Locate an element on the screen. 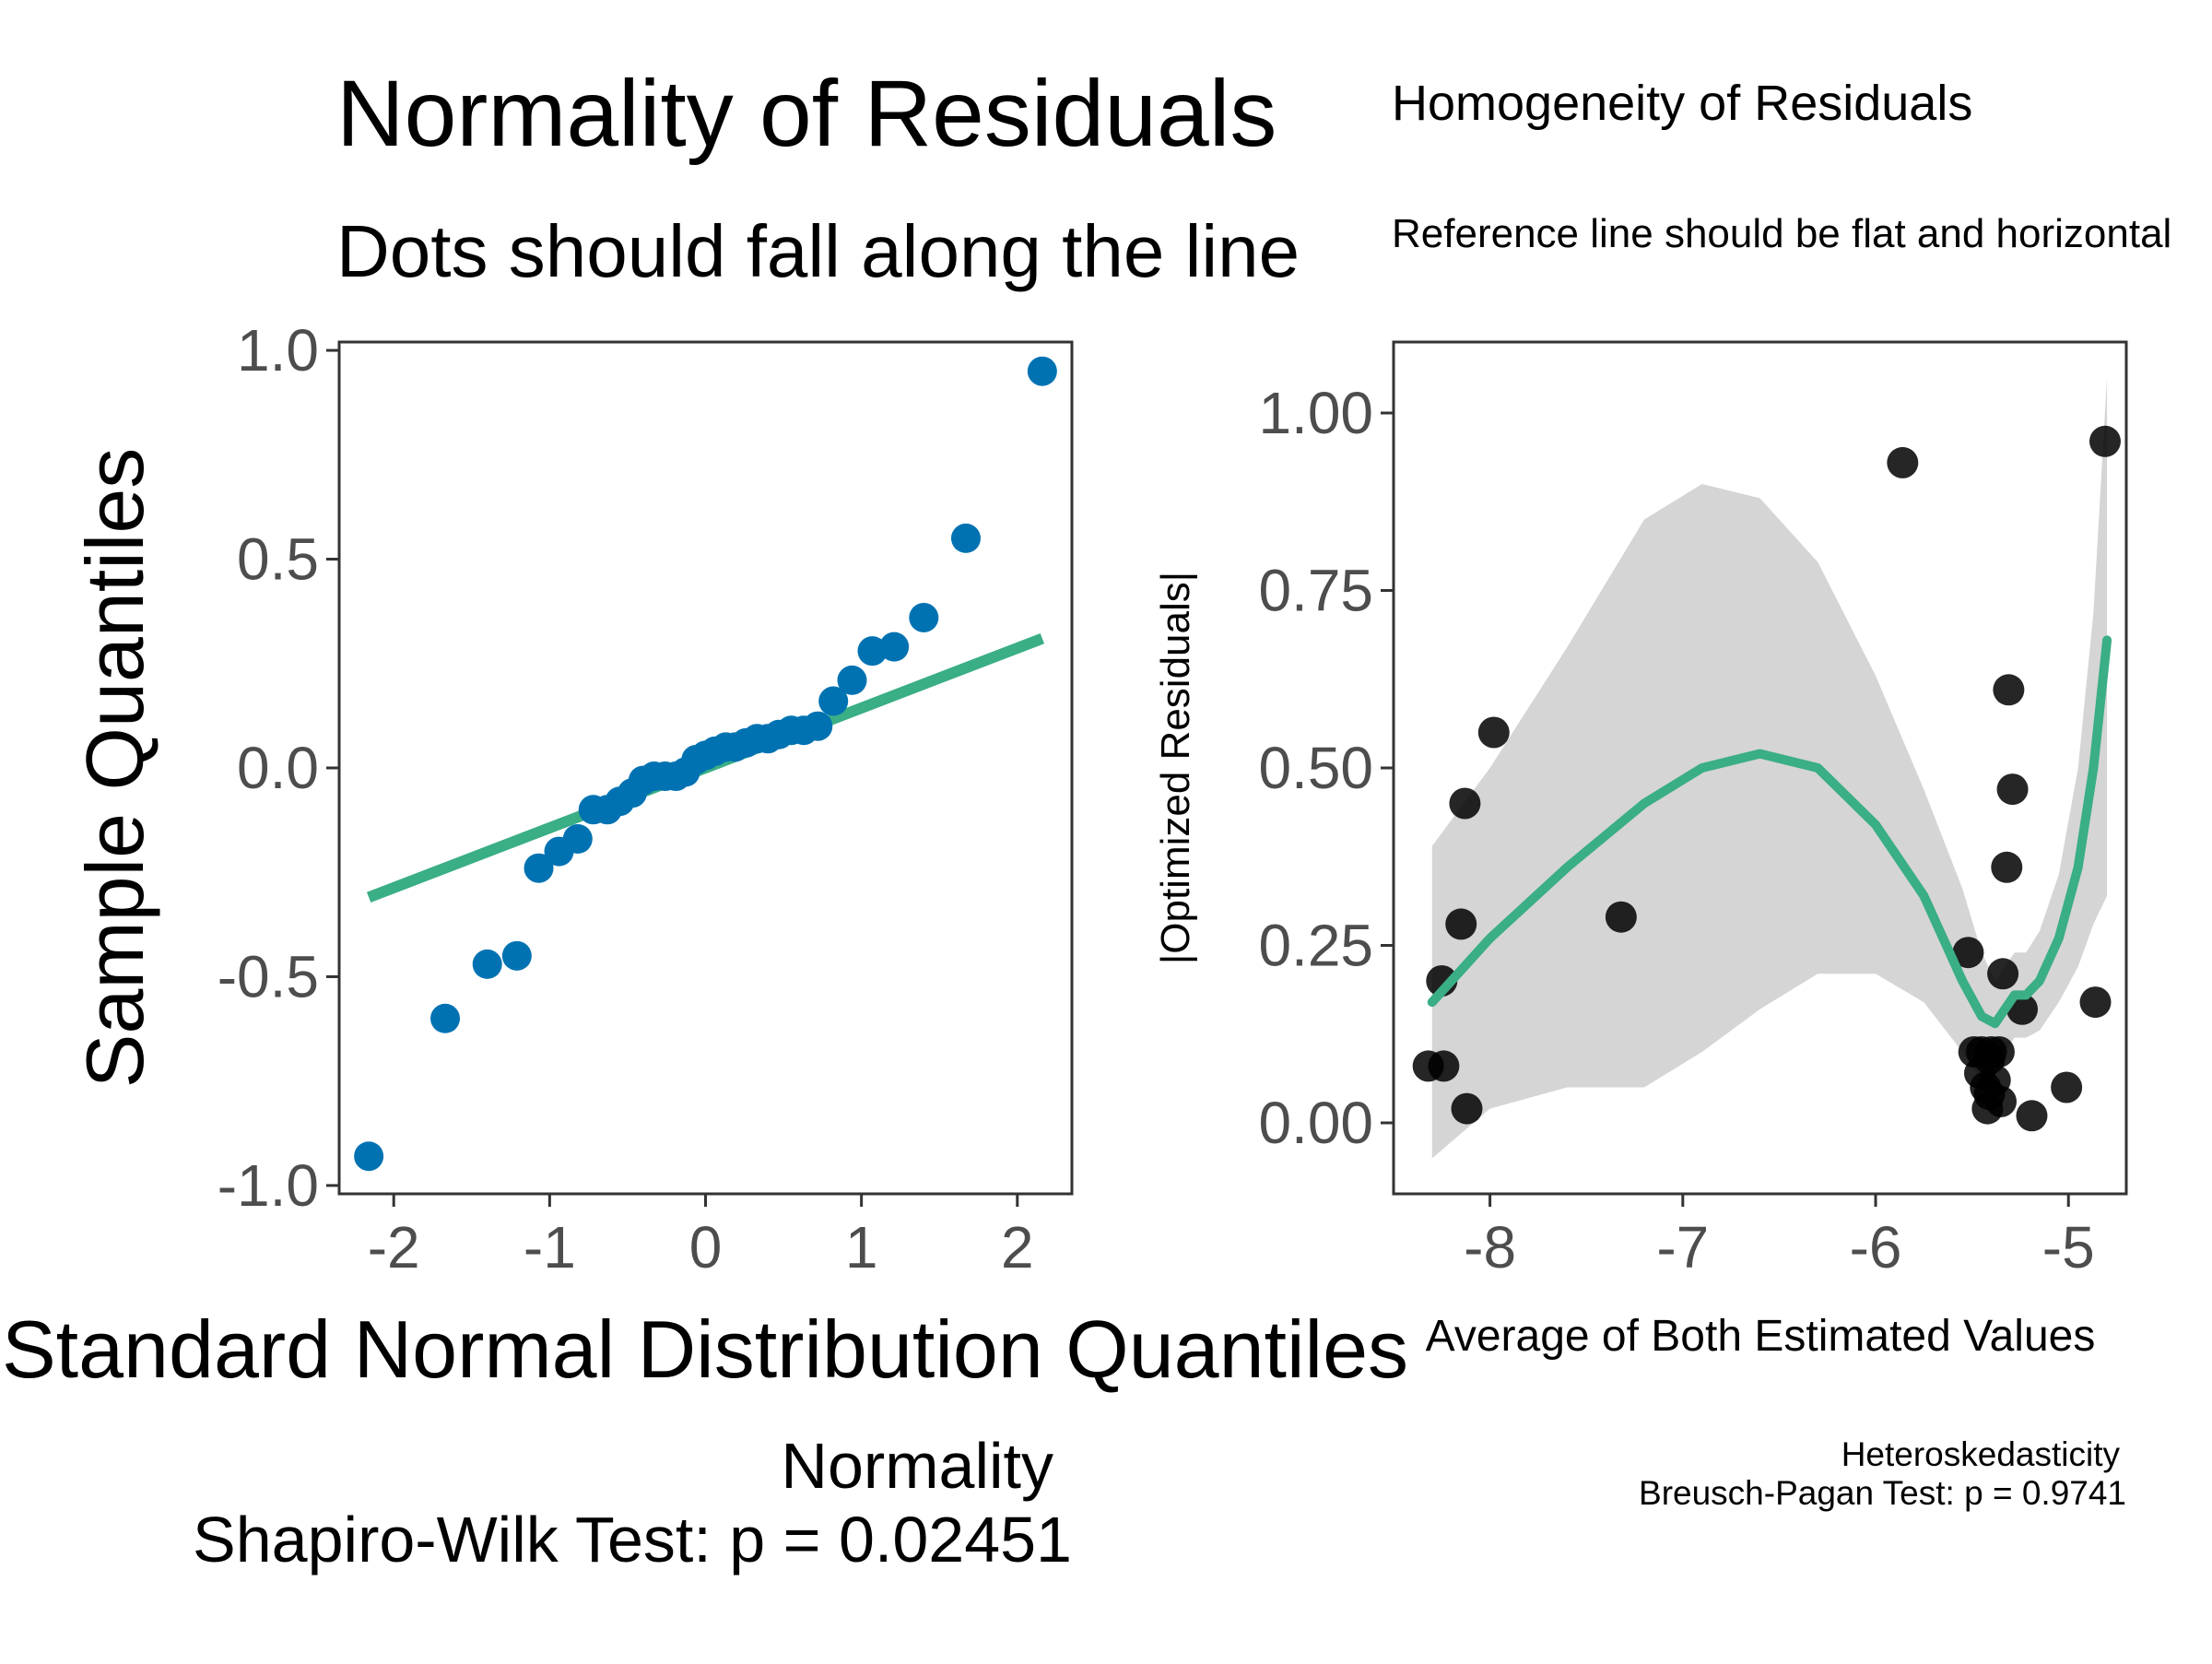 The image size is (2212, 1664). normality-y-axis-label: Sample Quantiles is located at coordinates (114, 768).